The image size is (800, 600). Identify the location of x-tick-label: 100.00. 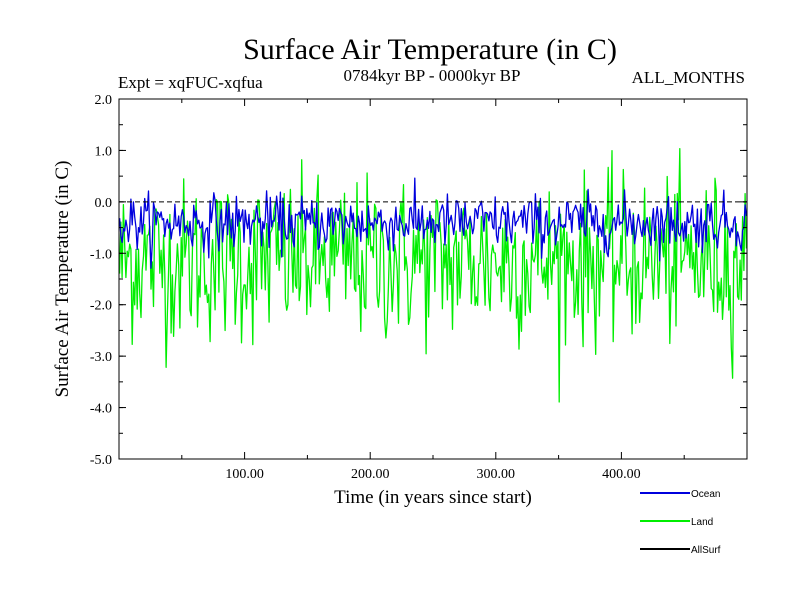
(244, 474).